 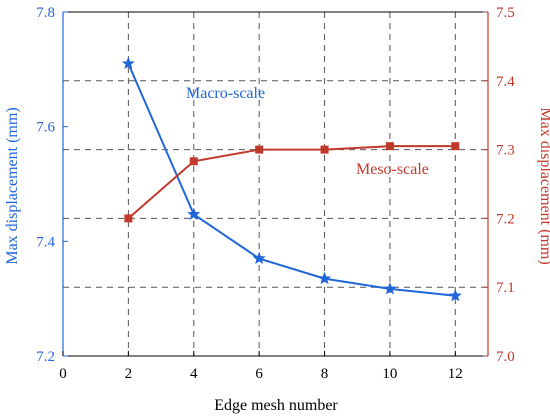 I want to click on y-tick-label-right: 7.0, so click(x=505, y=357).